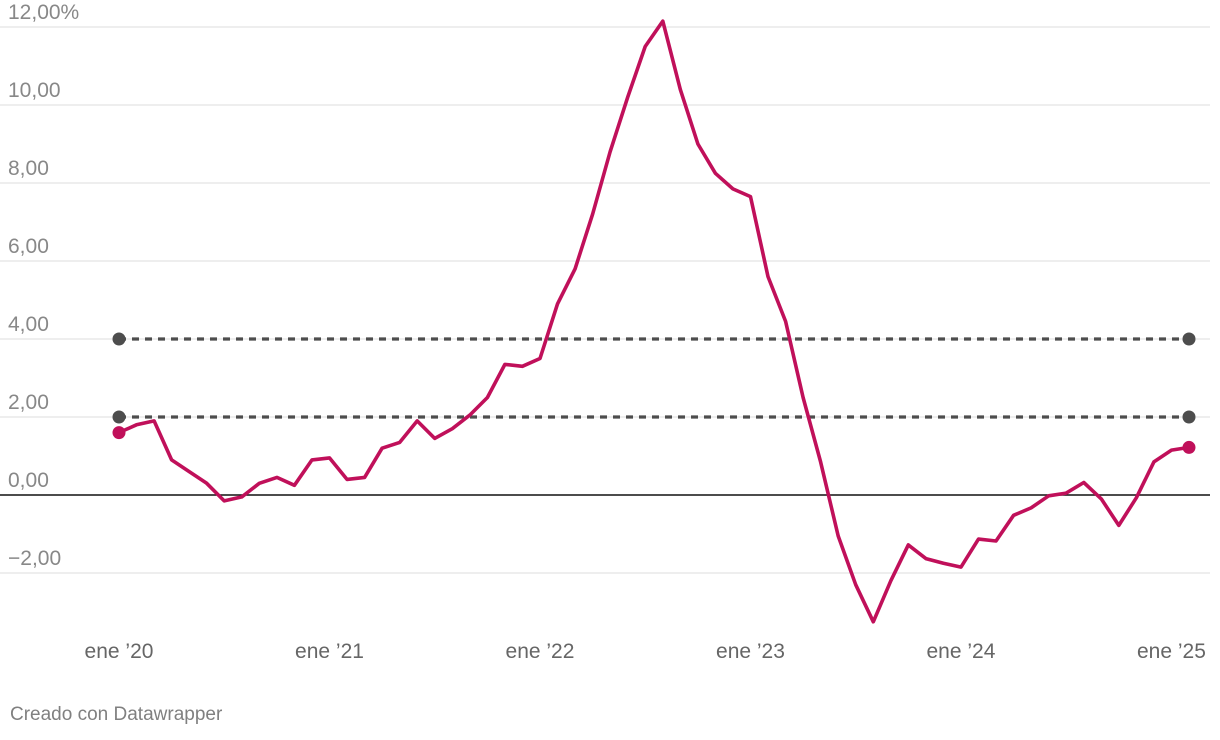 The width and height of the screenshot is (1220, 740). What do you see at coordinates (28, 480) in the screenshot?
I see `y-tick-label: 0,00` at bounding box center [28, 480].